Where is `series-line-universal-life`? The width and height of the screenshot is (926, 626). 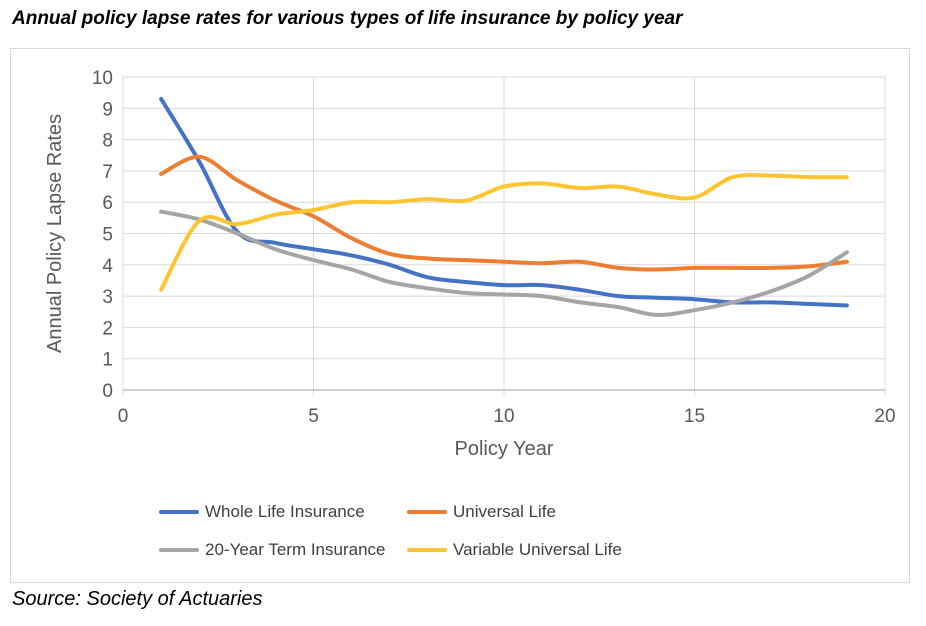
series-line-universal-life is located at coordinates (504, 213).